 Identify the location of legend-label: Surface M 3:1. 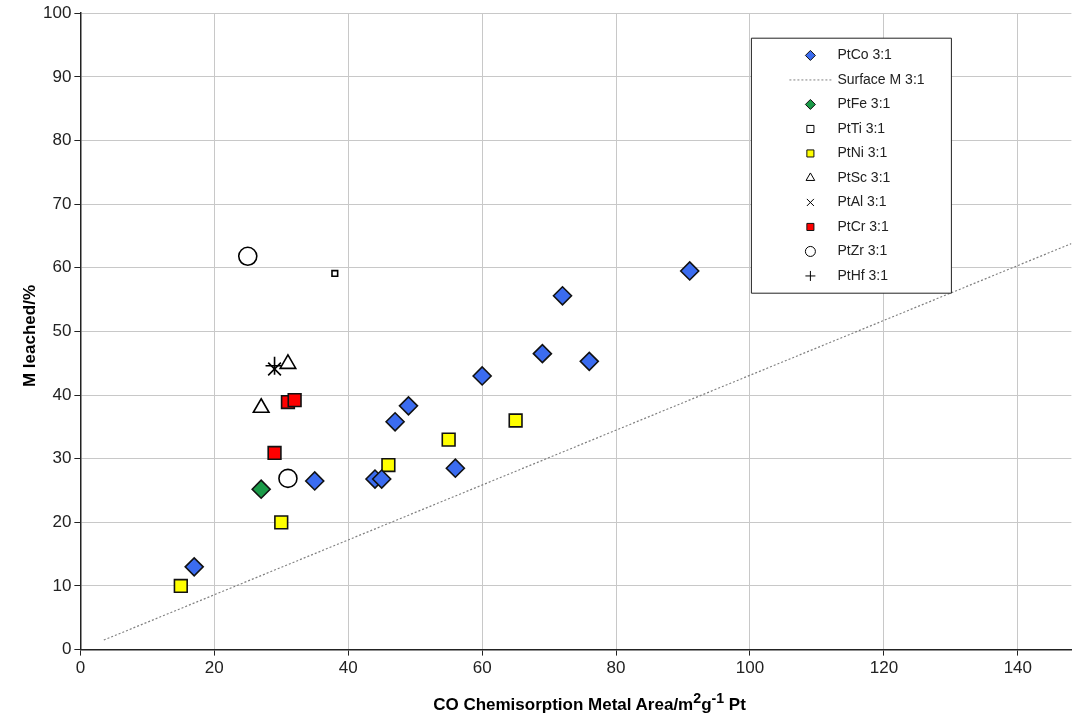
(881, 78).